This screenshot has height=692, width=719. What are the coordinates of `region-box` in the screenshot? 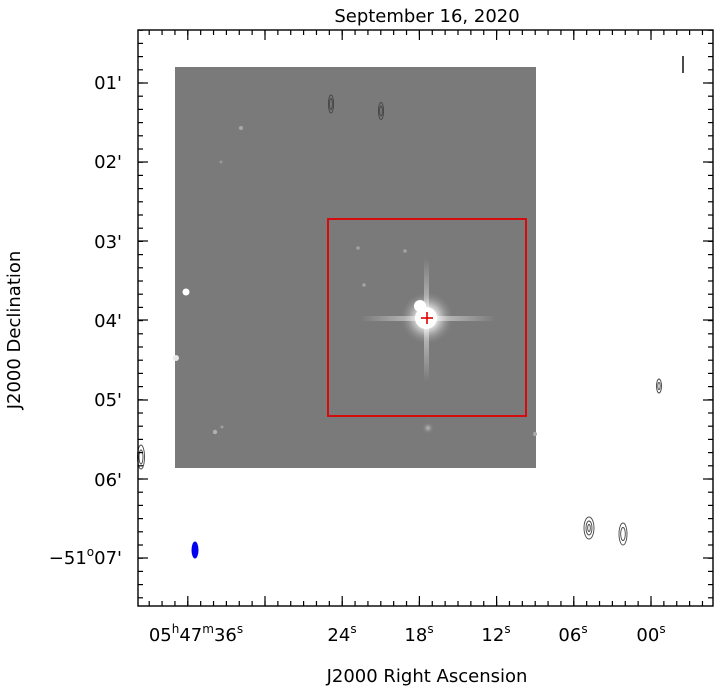 It's located at (427, 317).